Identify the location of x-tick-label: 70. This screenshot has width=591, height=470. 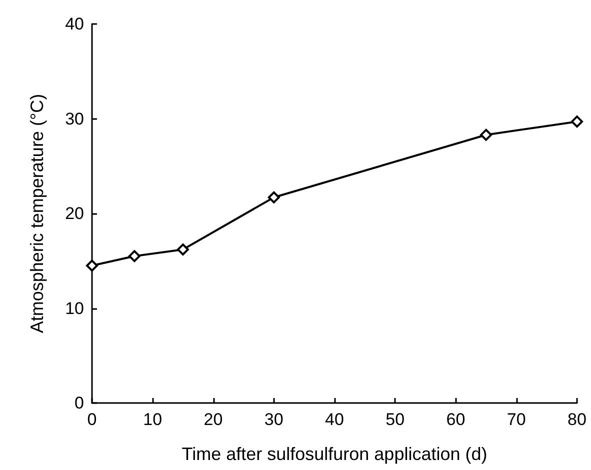
(516, 419).